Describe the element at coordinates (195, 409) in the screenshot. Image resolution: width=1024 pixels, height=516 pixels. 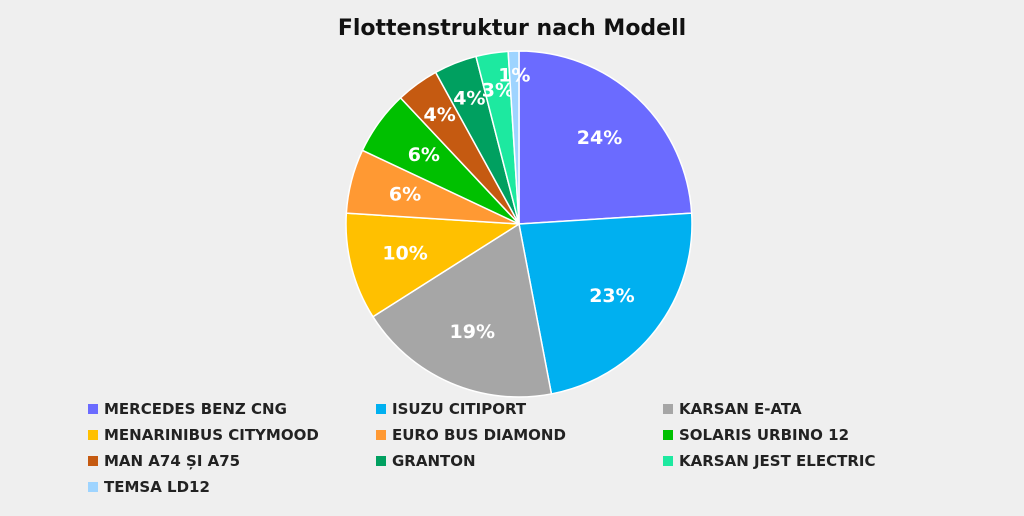
I see `legend-label: MERCEDES BENZ CNG` at that location.